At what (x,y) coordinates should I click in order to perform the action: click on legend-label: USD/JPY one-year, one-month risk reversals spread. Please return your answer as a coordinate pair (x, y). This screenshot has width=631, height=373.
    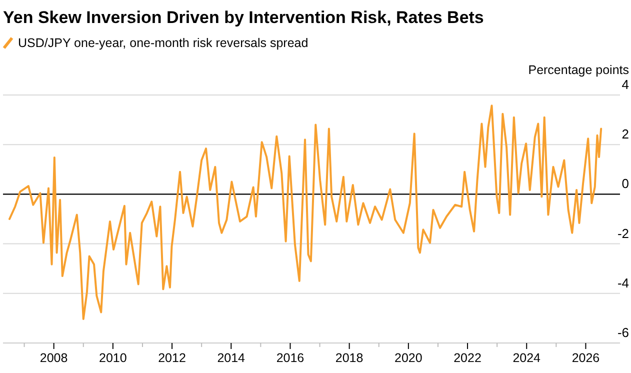
    Looking at the image, I should click on (163, 43).